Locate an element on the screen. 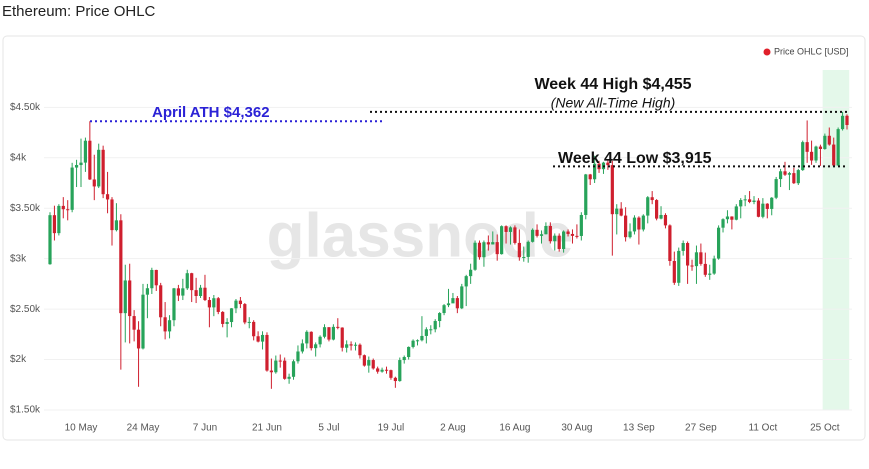 This screenshot has width=869, height=469. x-tick-label: 30 Aug is located at coordinates (576, 428).